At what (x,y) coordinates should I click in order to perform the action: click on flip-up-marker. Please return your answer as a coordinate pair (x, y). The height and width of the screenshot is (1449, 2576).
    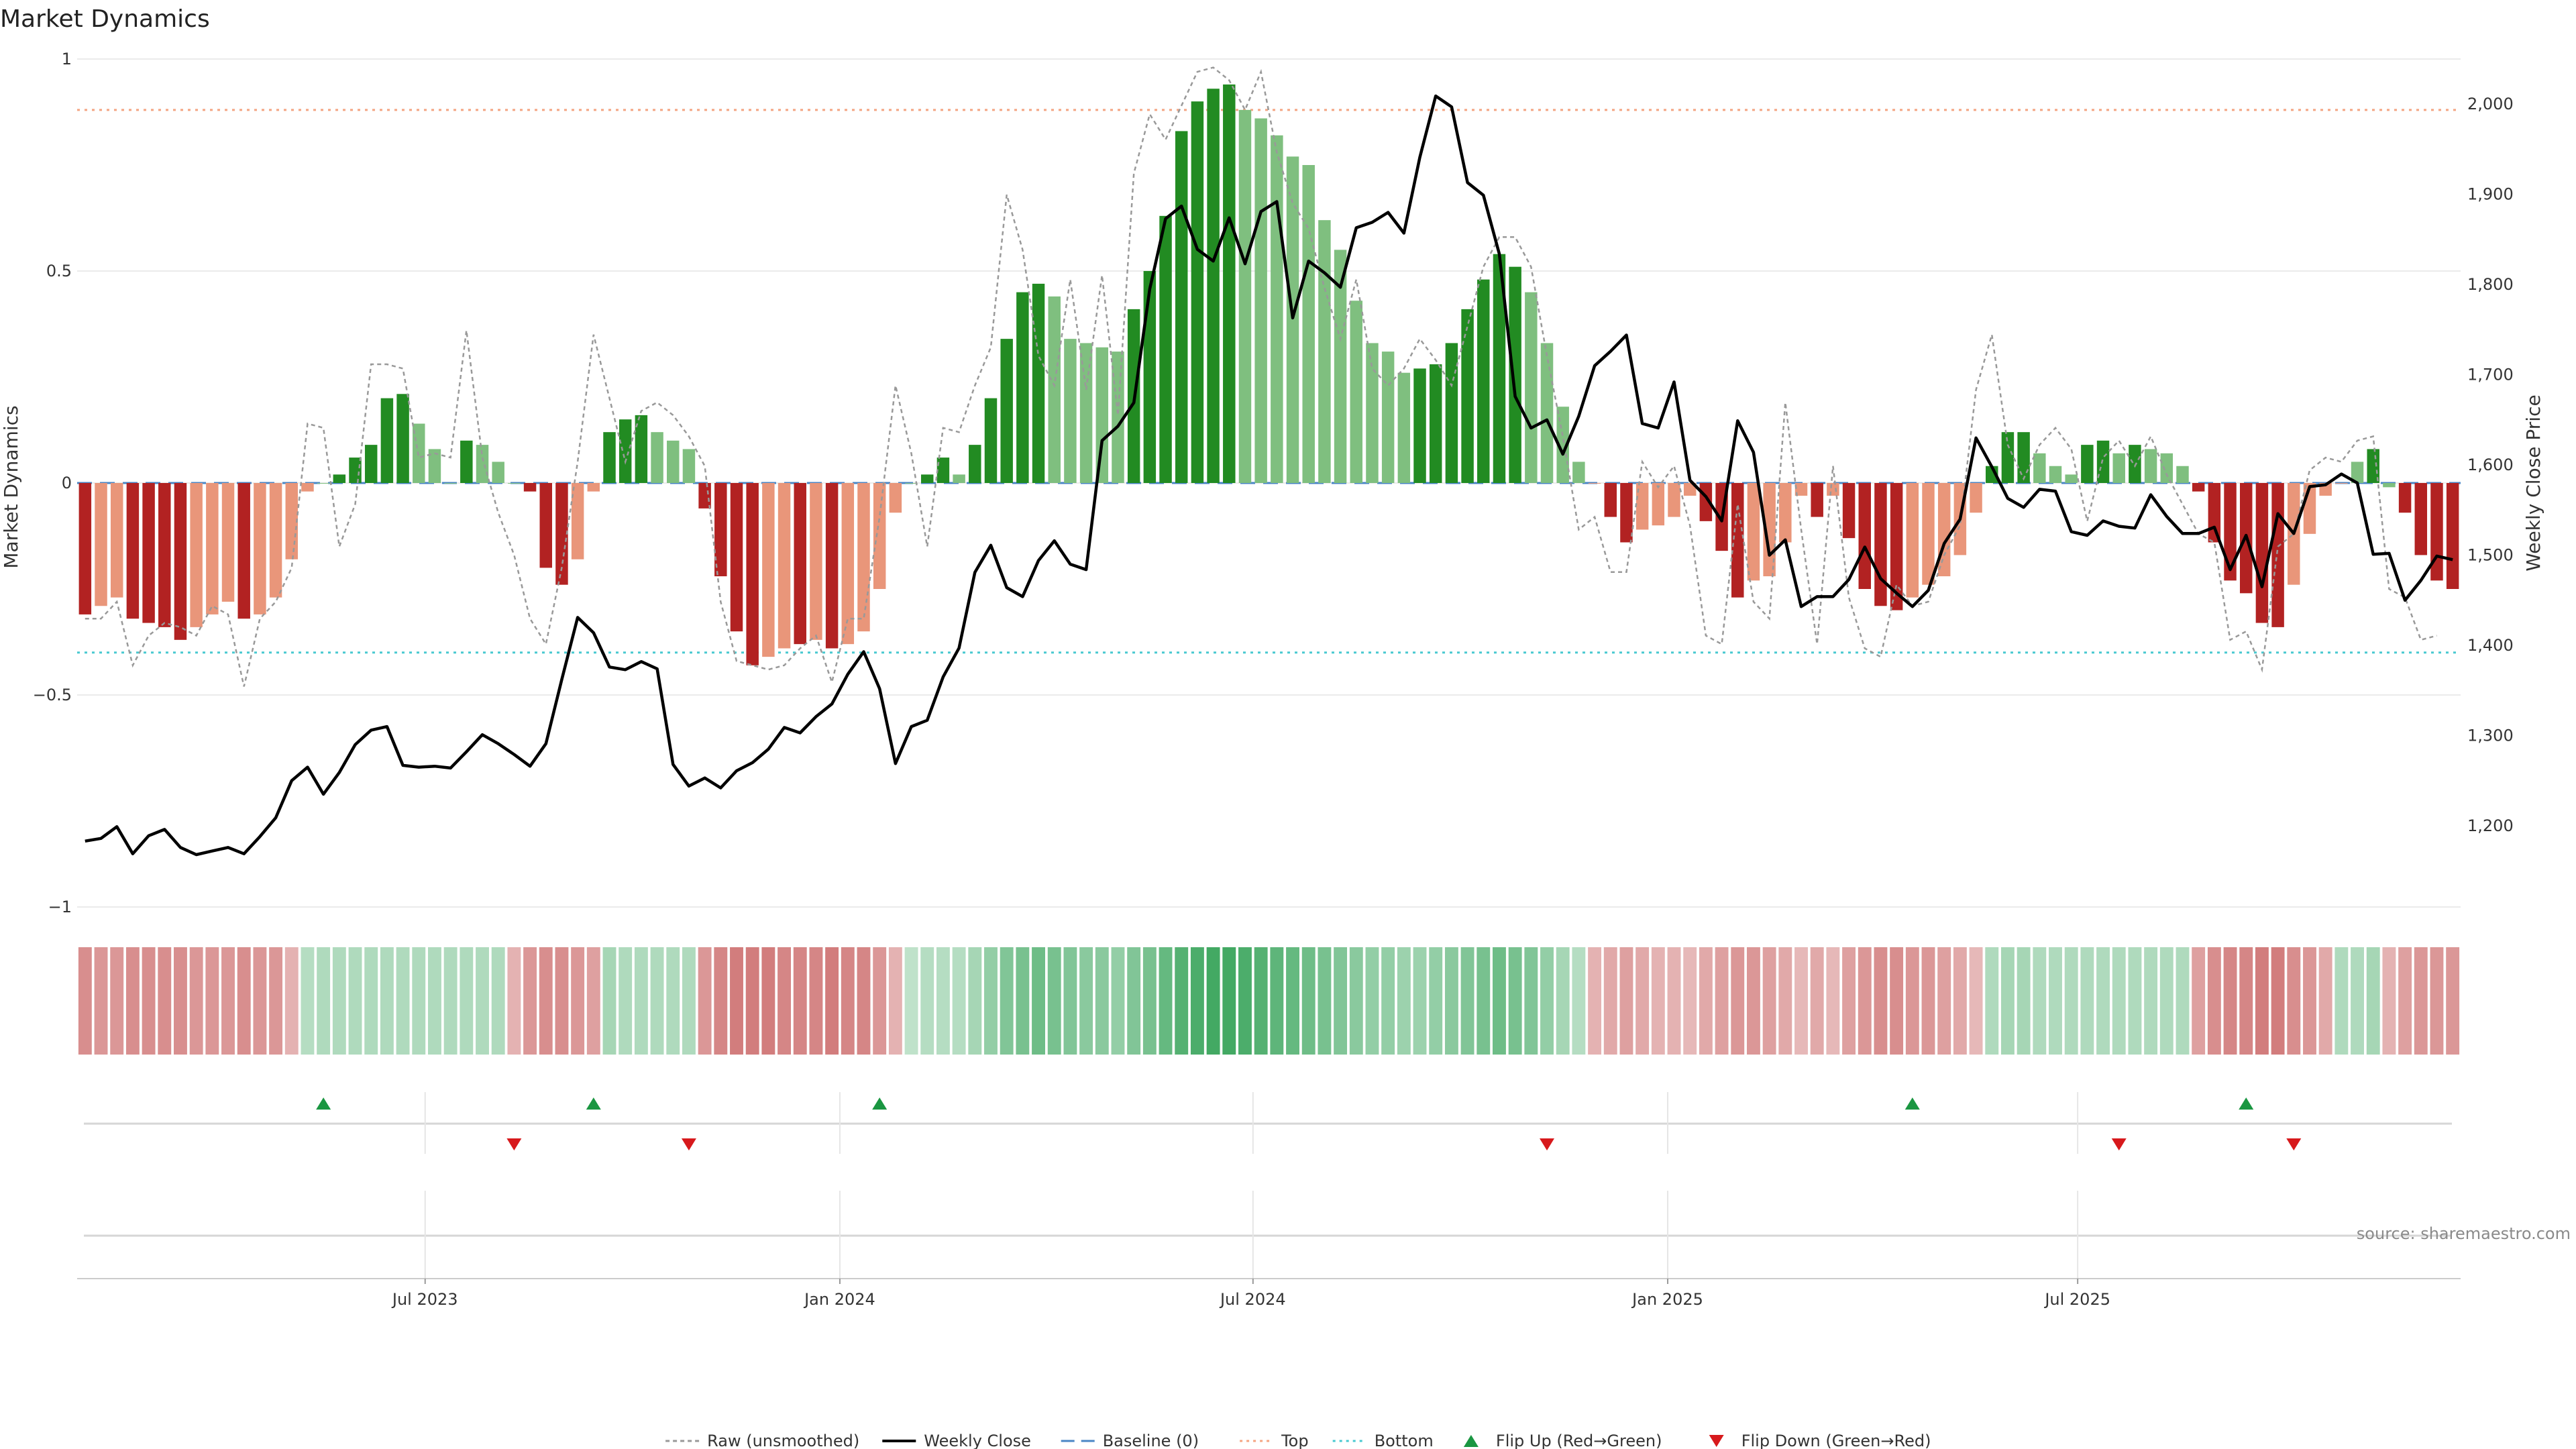
    Looking at the image, I should click on (1912, 1103).